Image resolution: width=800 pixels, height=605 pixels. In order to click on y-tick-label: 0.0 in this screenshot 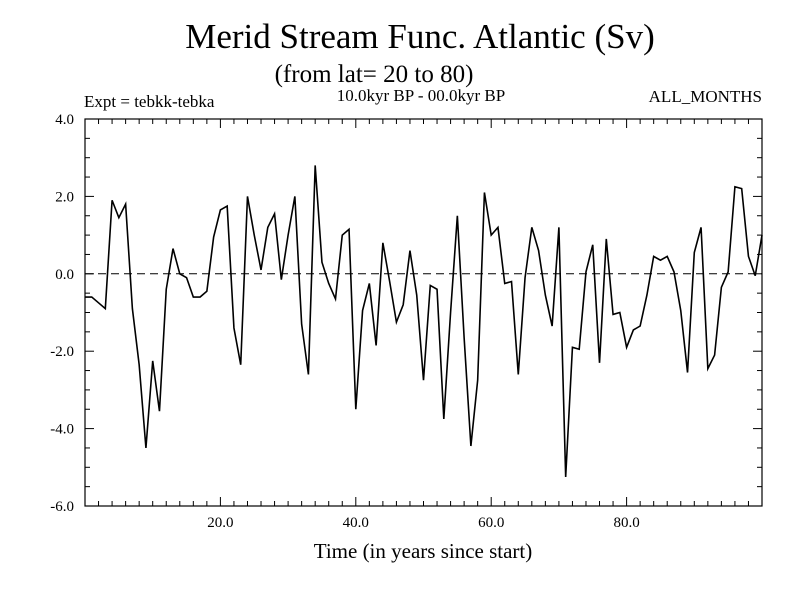, I will do `click(64, 275)`.